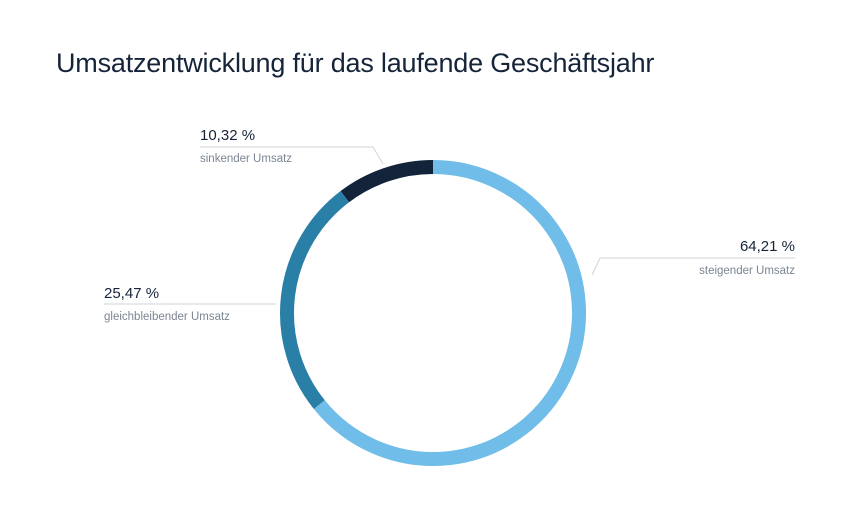  I want to click on slice-category-label: steigender Umsatz, so click(747, 271).